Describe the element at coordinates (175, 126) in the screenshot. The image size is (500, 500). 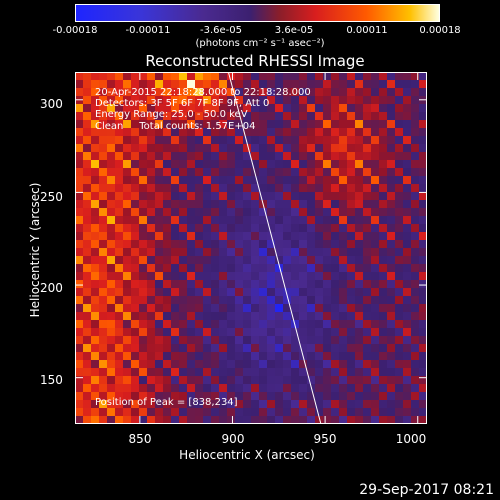
I see `clean-counts-label: Clean Total counts: 1.57E+04` at that location.